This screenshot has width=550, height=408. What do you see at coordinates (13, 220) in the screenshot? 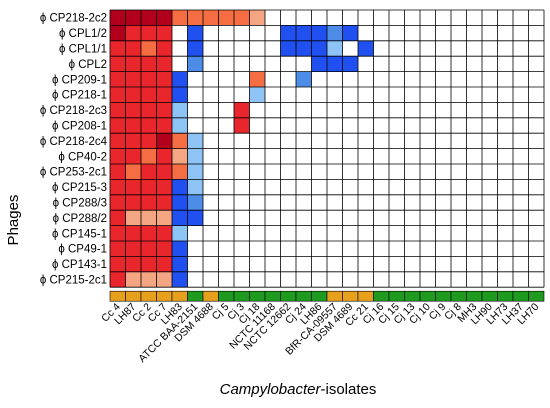
I see `y-axis-title: Phages` at bounding box center [13, 220].